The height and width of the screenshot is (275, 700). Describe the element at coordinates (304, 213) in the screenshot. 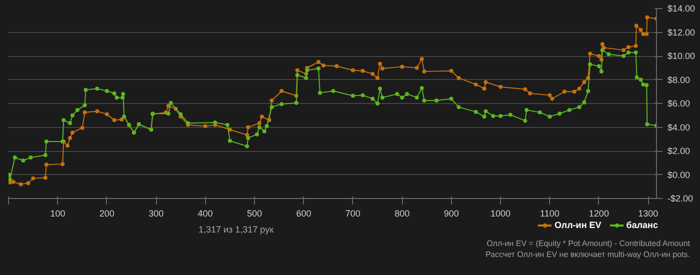

I see `x-tick-label: 600` at that location.